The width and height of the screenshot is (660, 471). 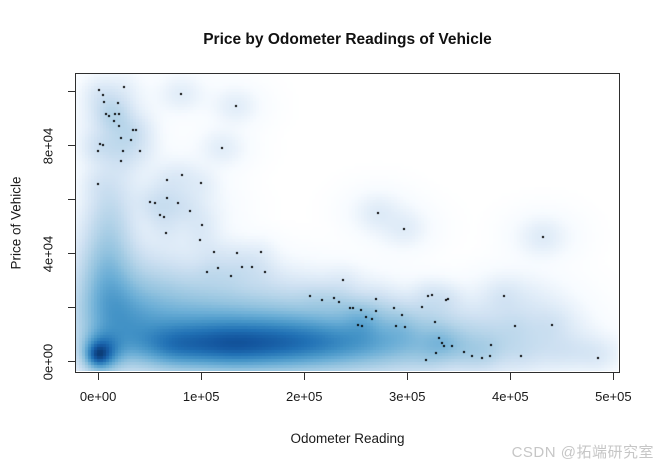 I want to click on y-tick-label: 8e+04, so click(x=48, y=145).